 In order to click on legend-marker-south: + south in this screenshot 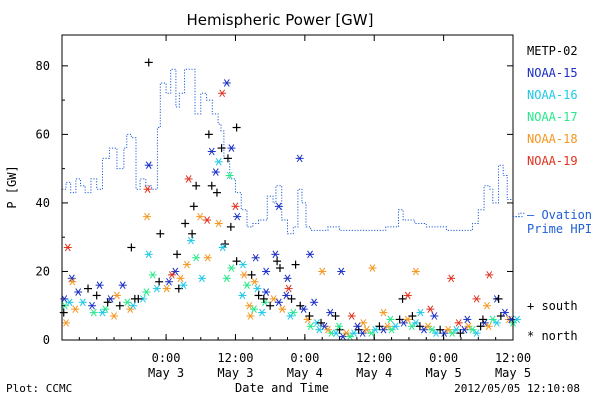, I will do `click(552, 306)`.